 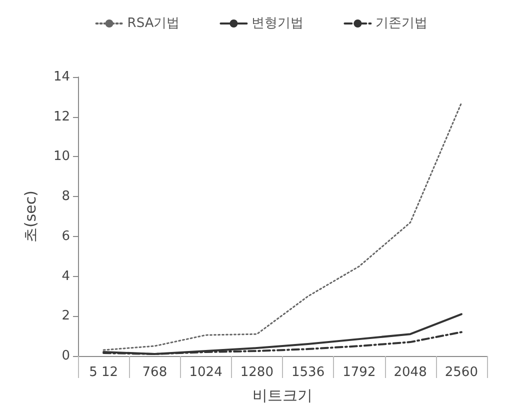 I want to click on x-tick-label: 5 12, so click(x=103, y=372).